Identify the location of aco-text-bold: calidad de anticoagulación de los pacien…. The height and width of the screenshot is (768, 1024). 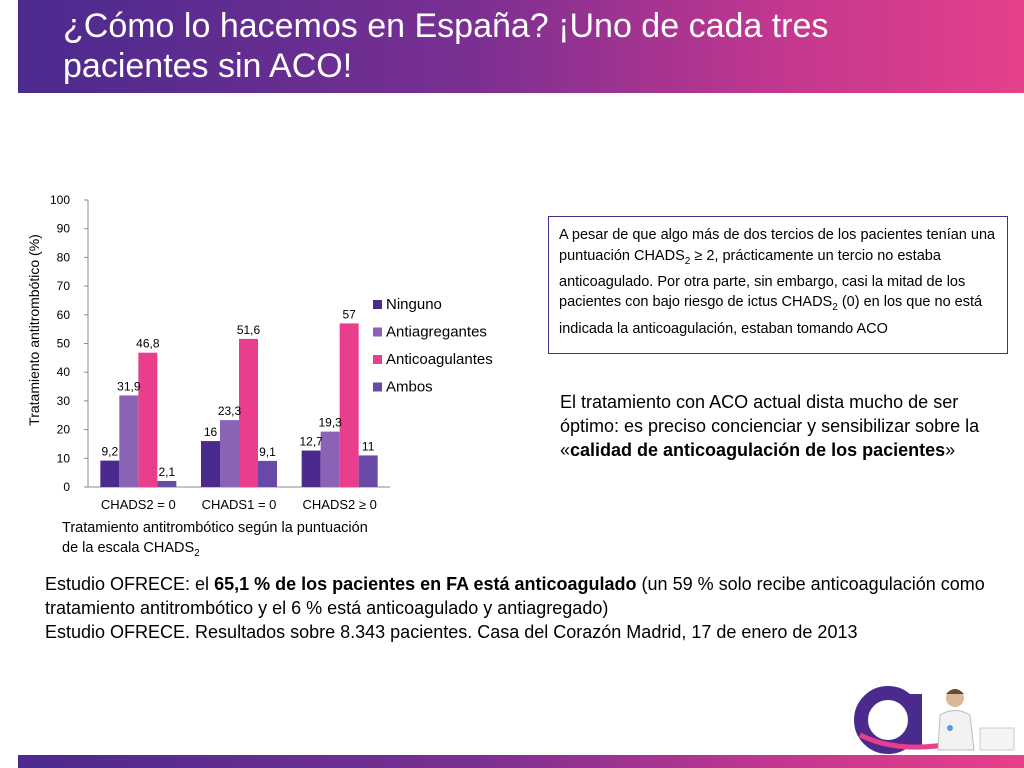
(758, 450).